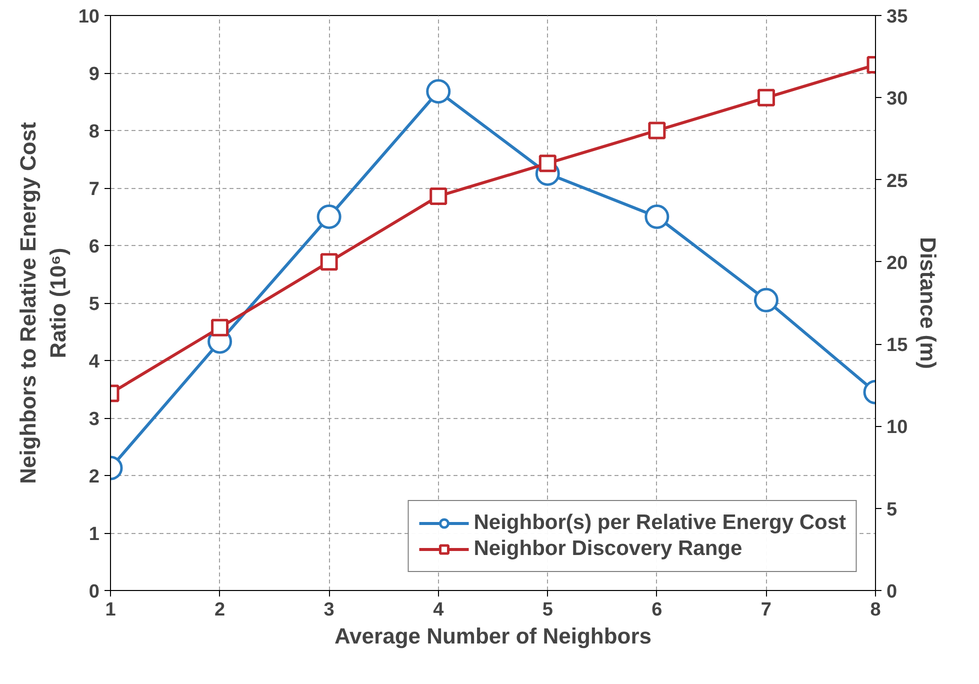 This screenshot has width=979, height=684. What do you see at coordinates (660, 523) in the screenshot?
I see `legend-label: Neighbor(s) per Relative Energy Cost` at bounding box center [660, 523].